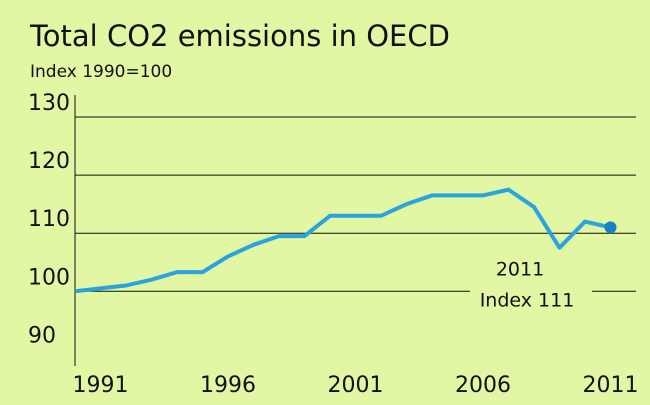 Image resolution: width=650 pixels, height=405 pixels. Describe the element at coordinates (520, 270) in the screenshot. I see `annotation: 2011` at that location.